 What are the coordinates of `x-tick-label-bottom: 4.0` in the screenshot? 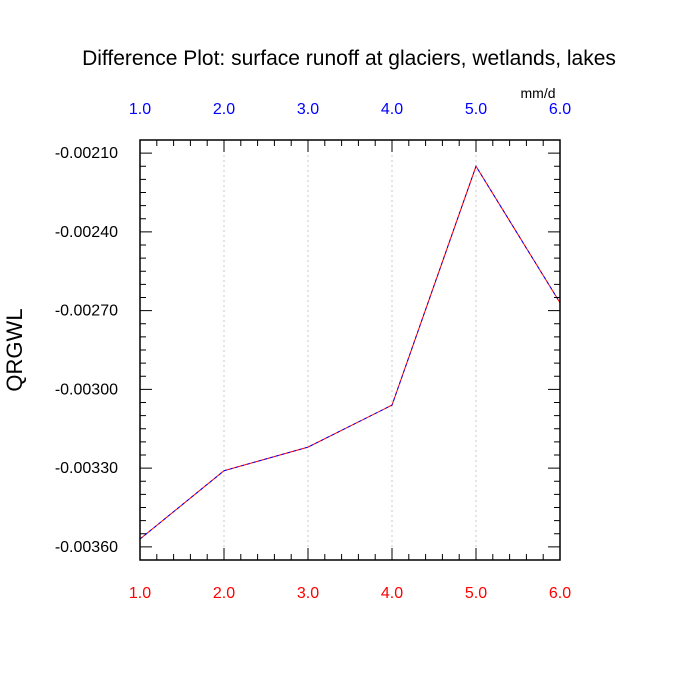 It's located at (392, 593).